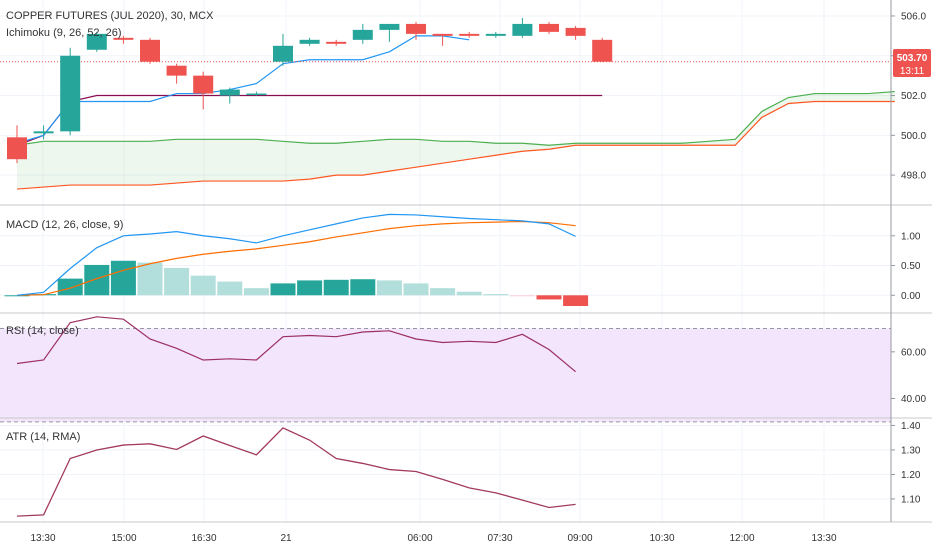 The image size is (932, 555). Describe the element at coordinates (913, 136) in the screenshot. I see `y-axis-tick-label: 500.0` at that location.